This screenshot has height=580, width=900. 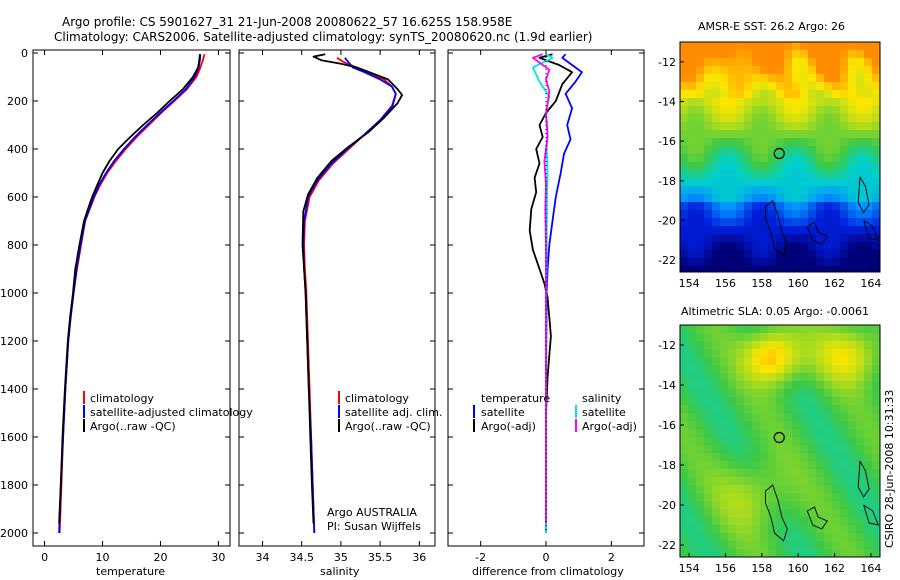 What do you see at coordinates (667, 220) in the screenshot?
I see `y-tick-label: -20` at bounding box center [667, 220].